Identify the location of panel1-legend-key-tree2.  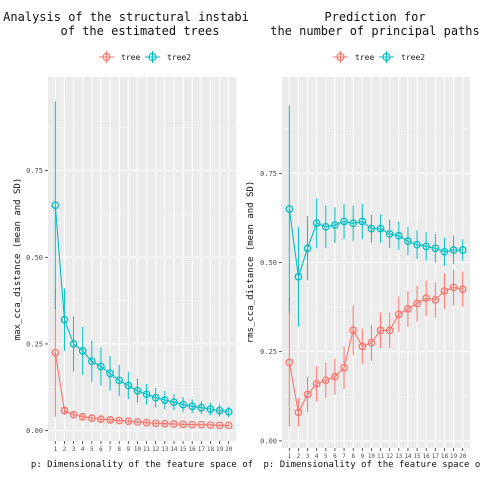
(152, 57).